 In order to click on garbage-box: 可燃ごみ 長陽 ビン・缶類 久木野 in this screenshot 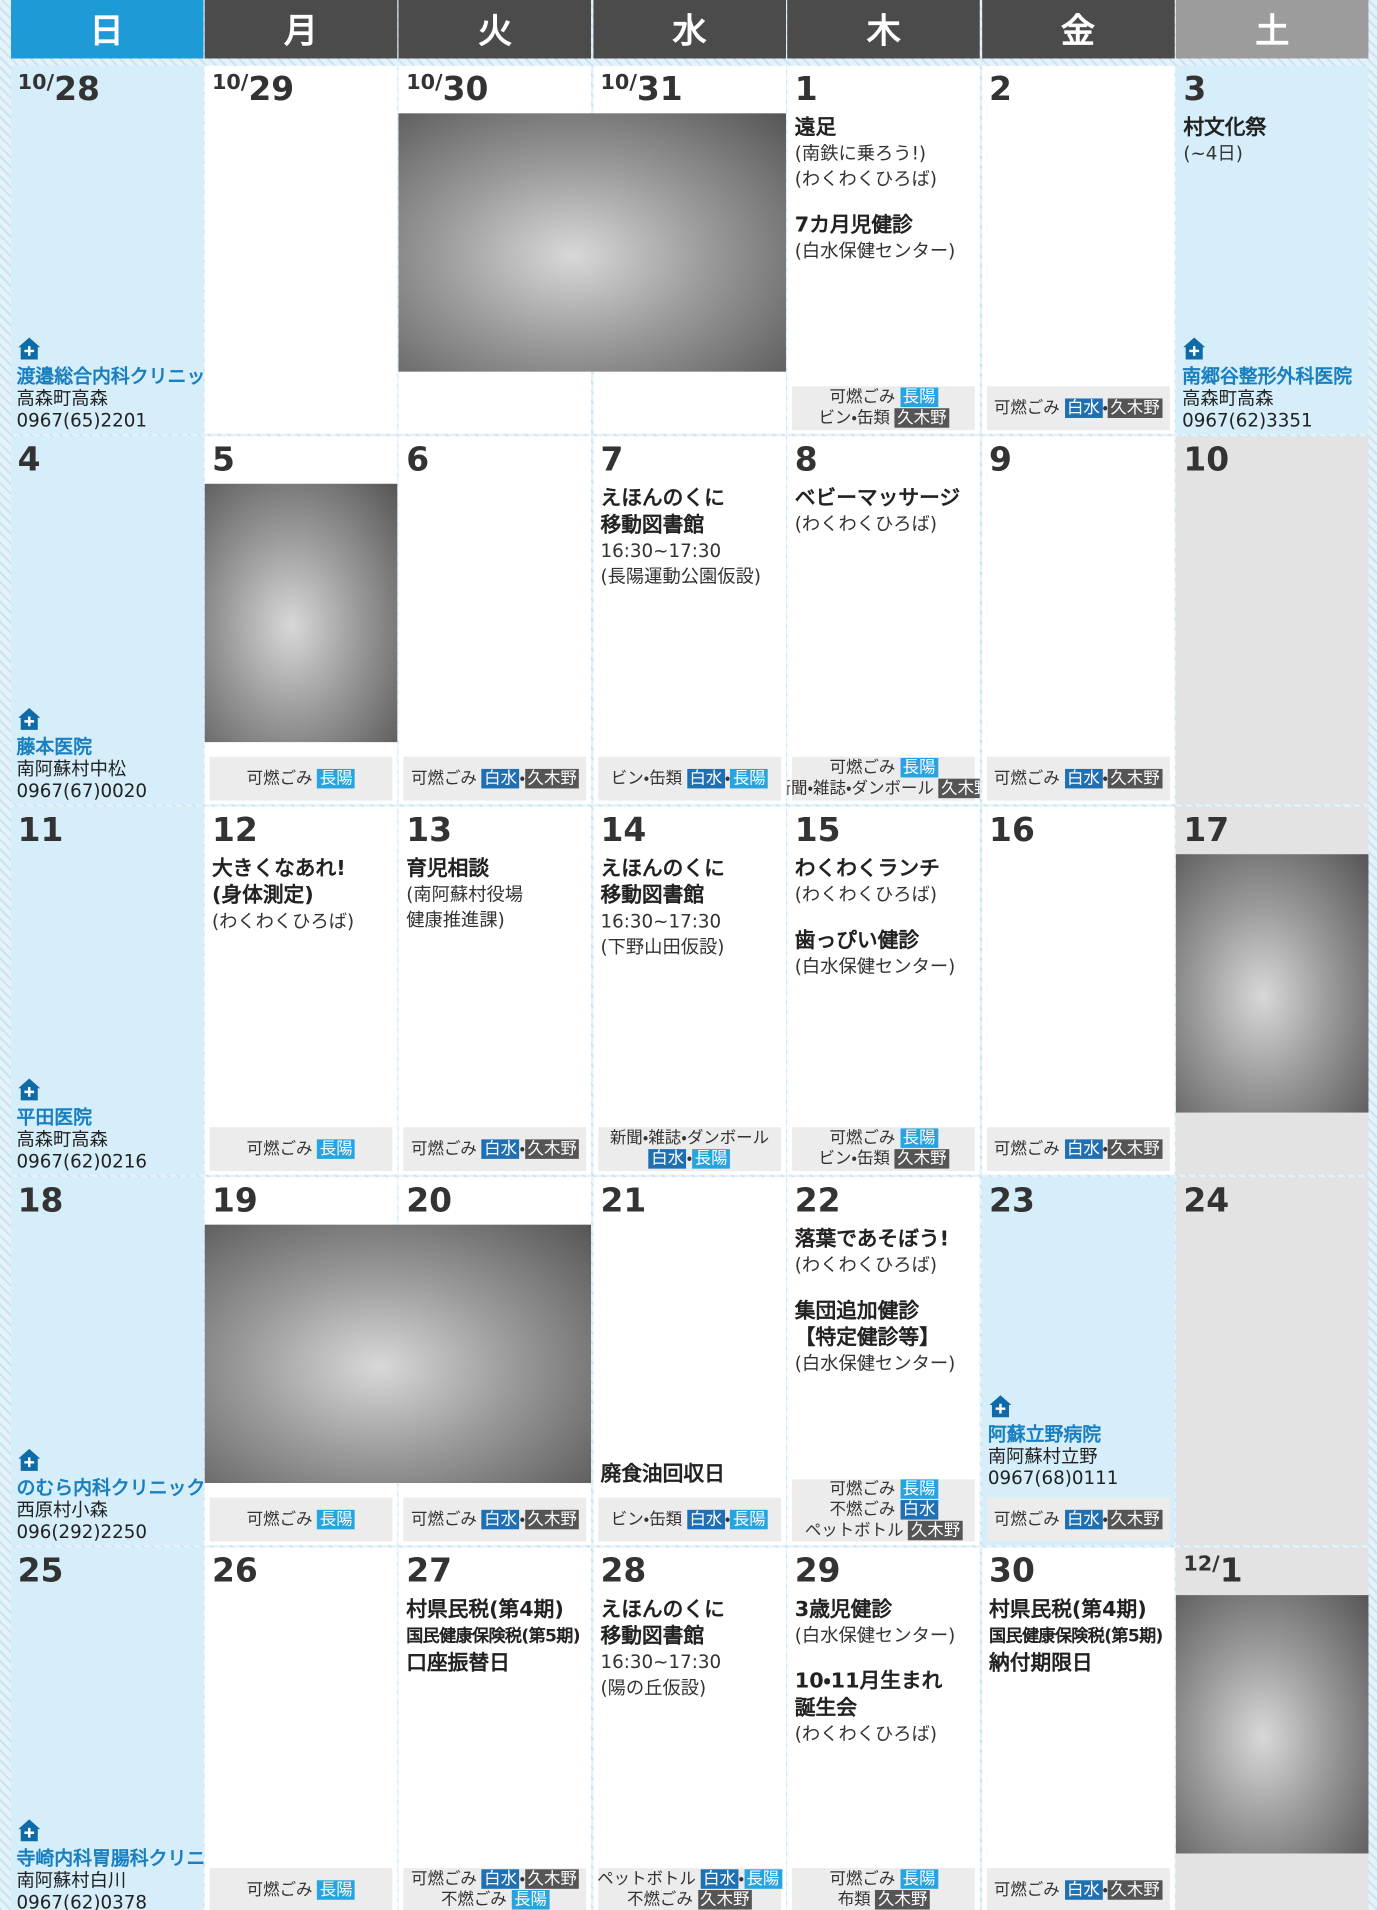, I will do `click(884, 408)`.